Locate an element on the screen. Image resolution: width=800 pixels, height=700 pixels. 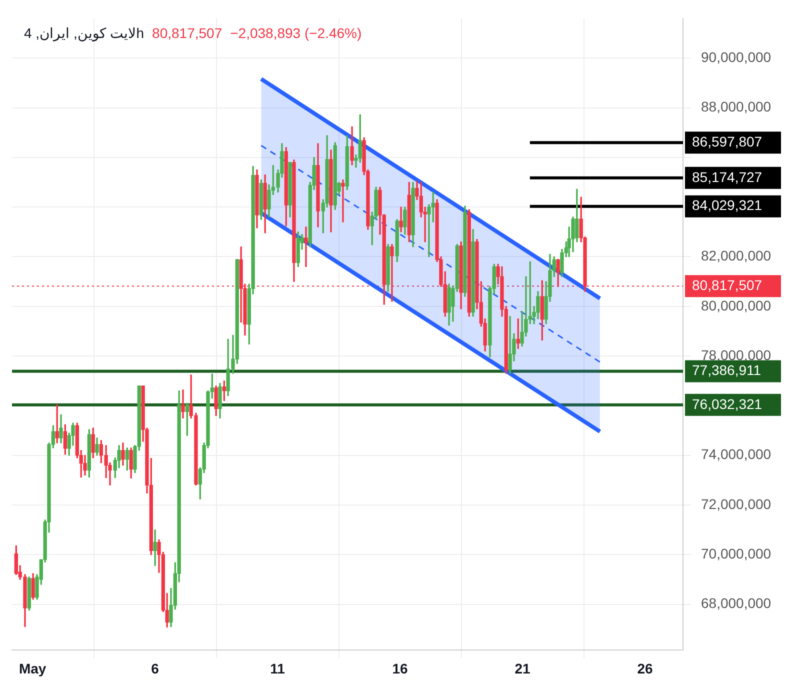
data-label: 86,597,807 is located at coordinates (727, 141).